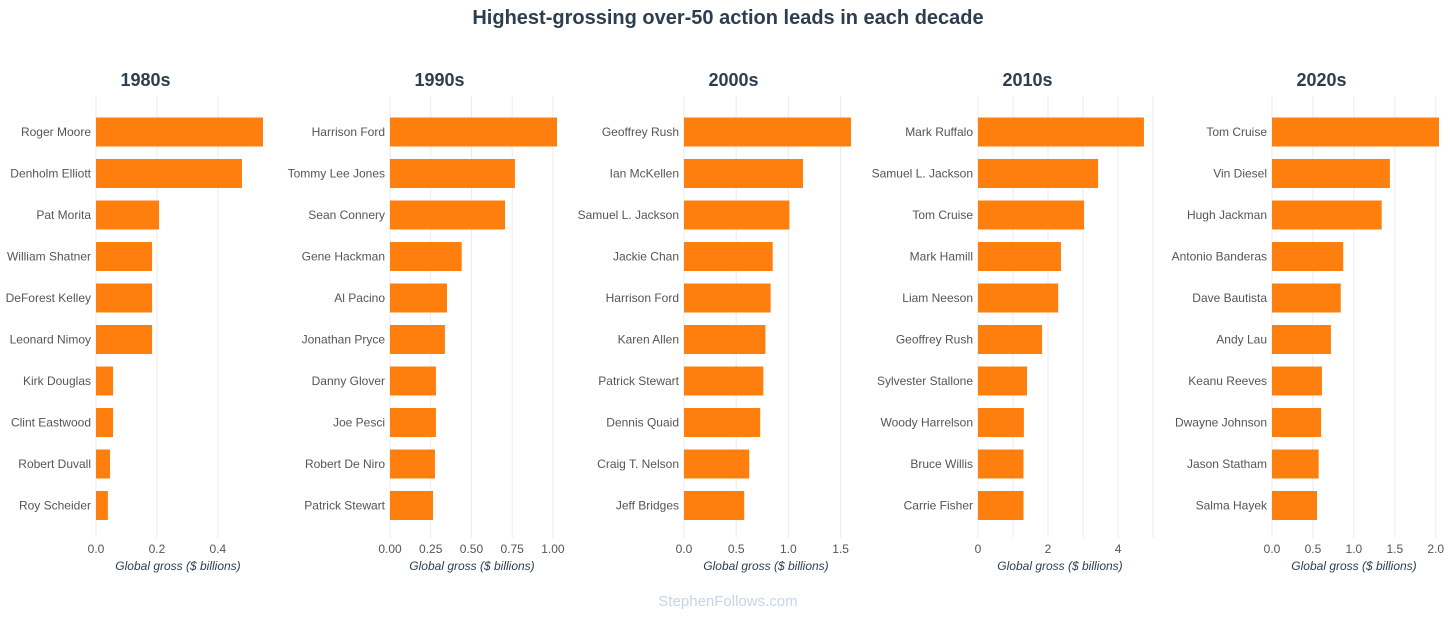 The height and width of the screenshot is (618, 1456). What do you see at coordinates (1219, 257) in the screenshot?
I see `category-label: Antonio Banderas` at bounding box center [1219, 257].